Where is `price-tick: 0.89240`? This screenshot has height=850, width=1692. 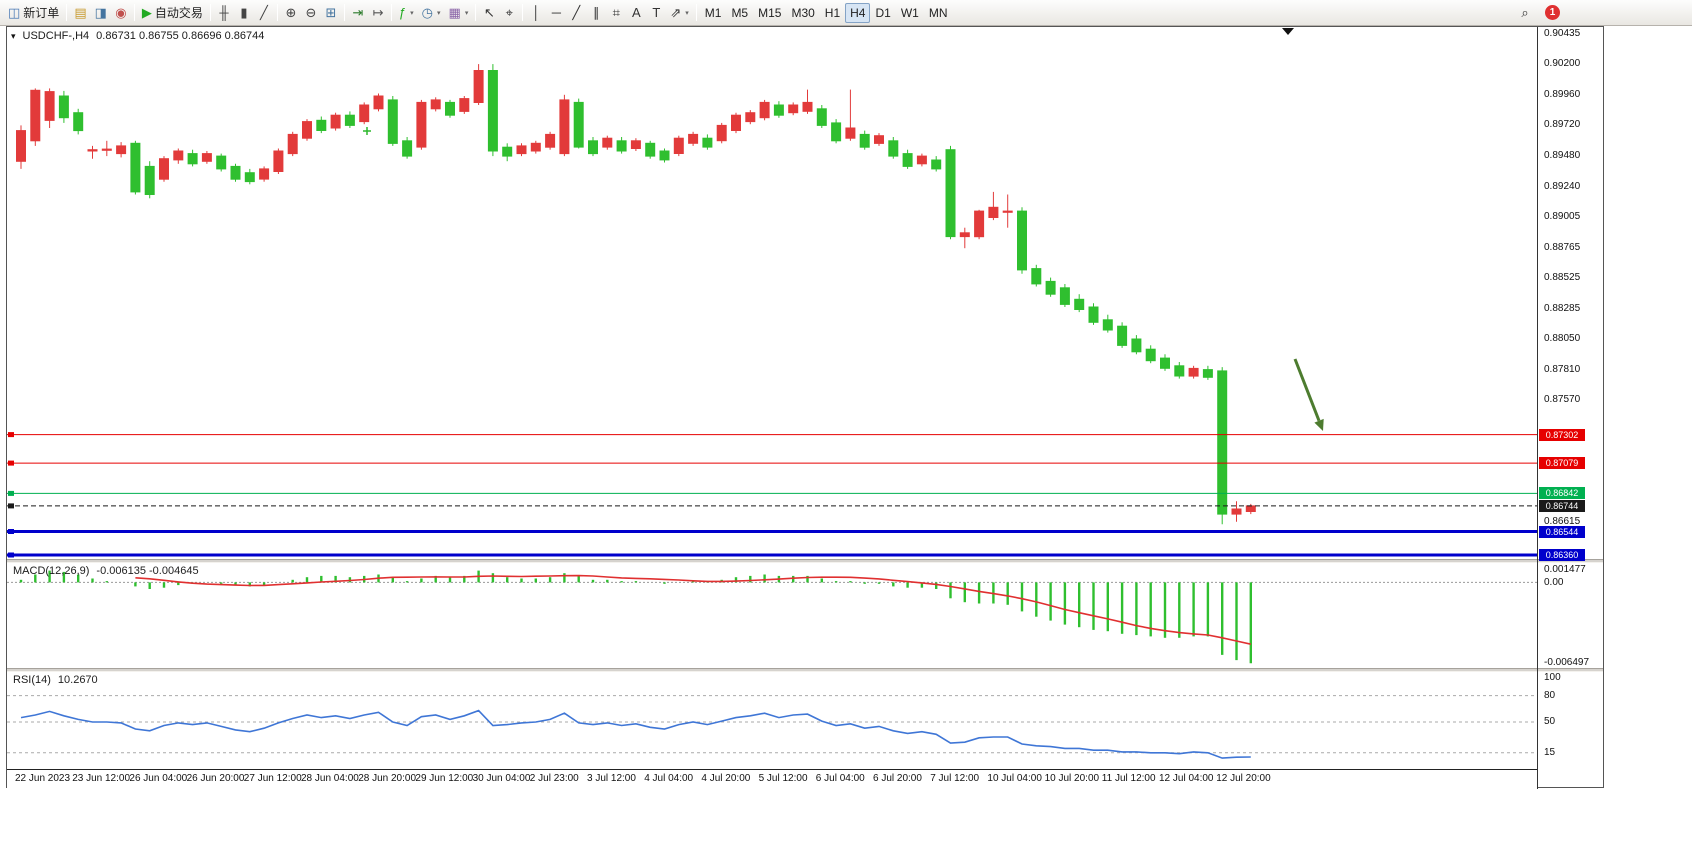
price-tick: 0.89240 is located at coordinates (1562, 186).